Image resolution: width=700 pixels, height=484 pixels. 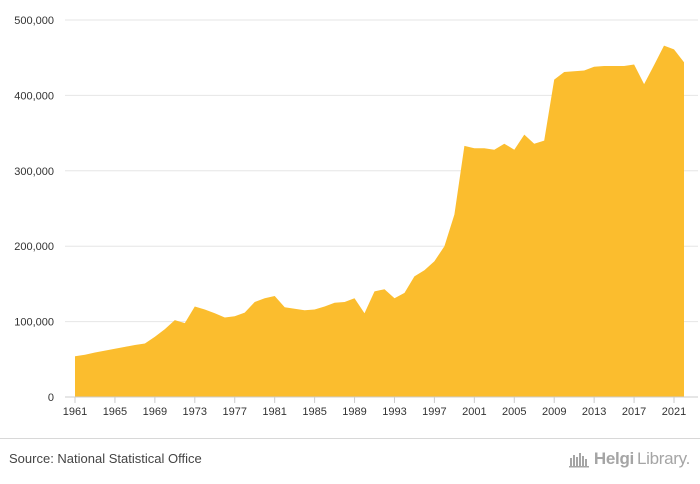 What do you see at coordinates (514, 412) in the screenshot?
I see `x-tick-label: 2005` at bounding box center [514, 412].